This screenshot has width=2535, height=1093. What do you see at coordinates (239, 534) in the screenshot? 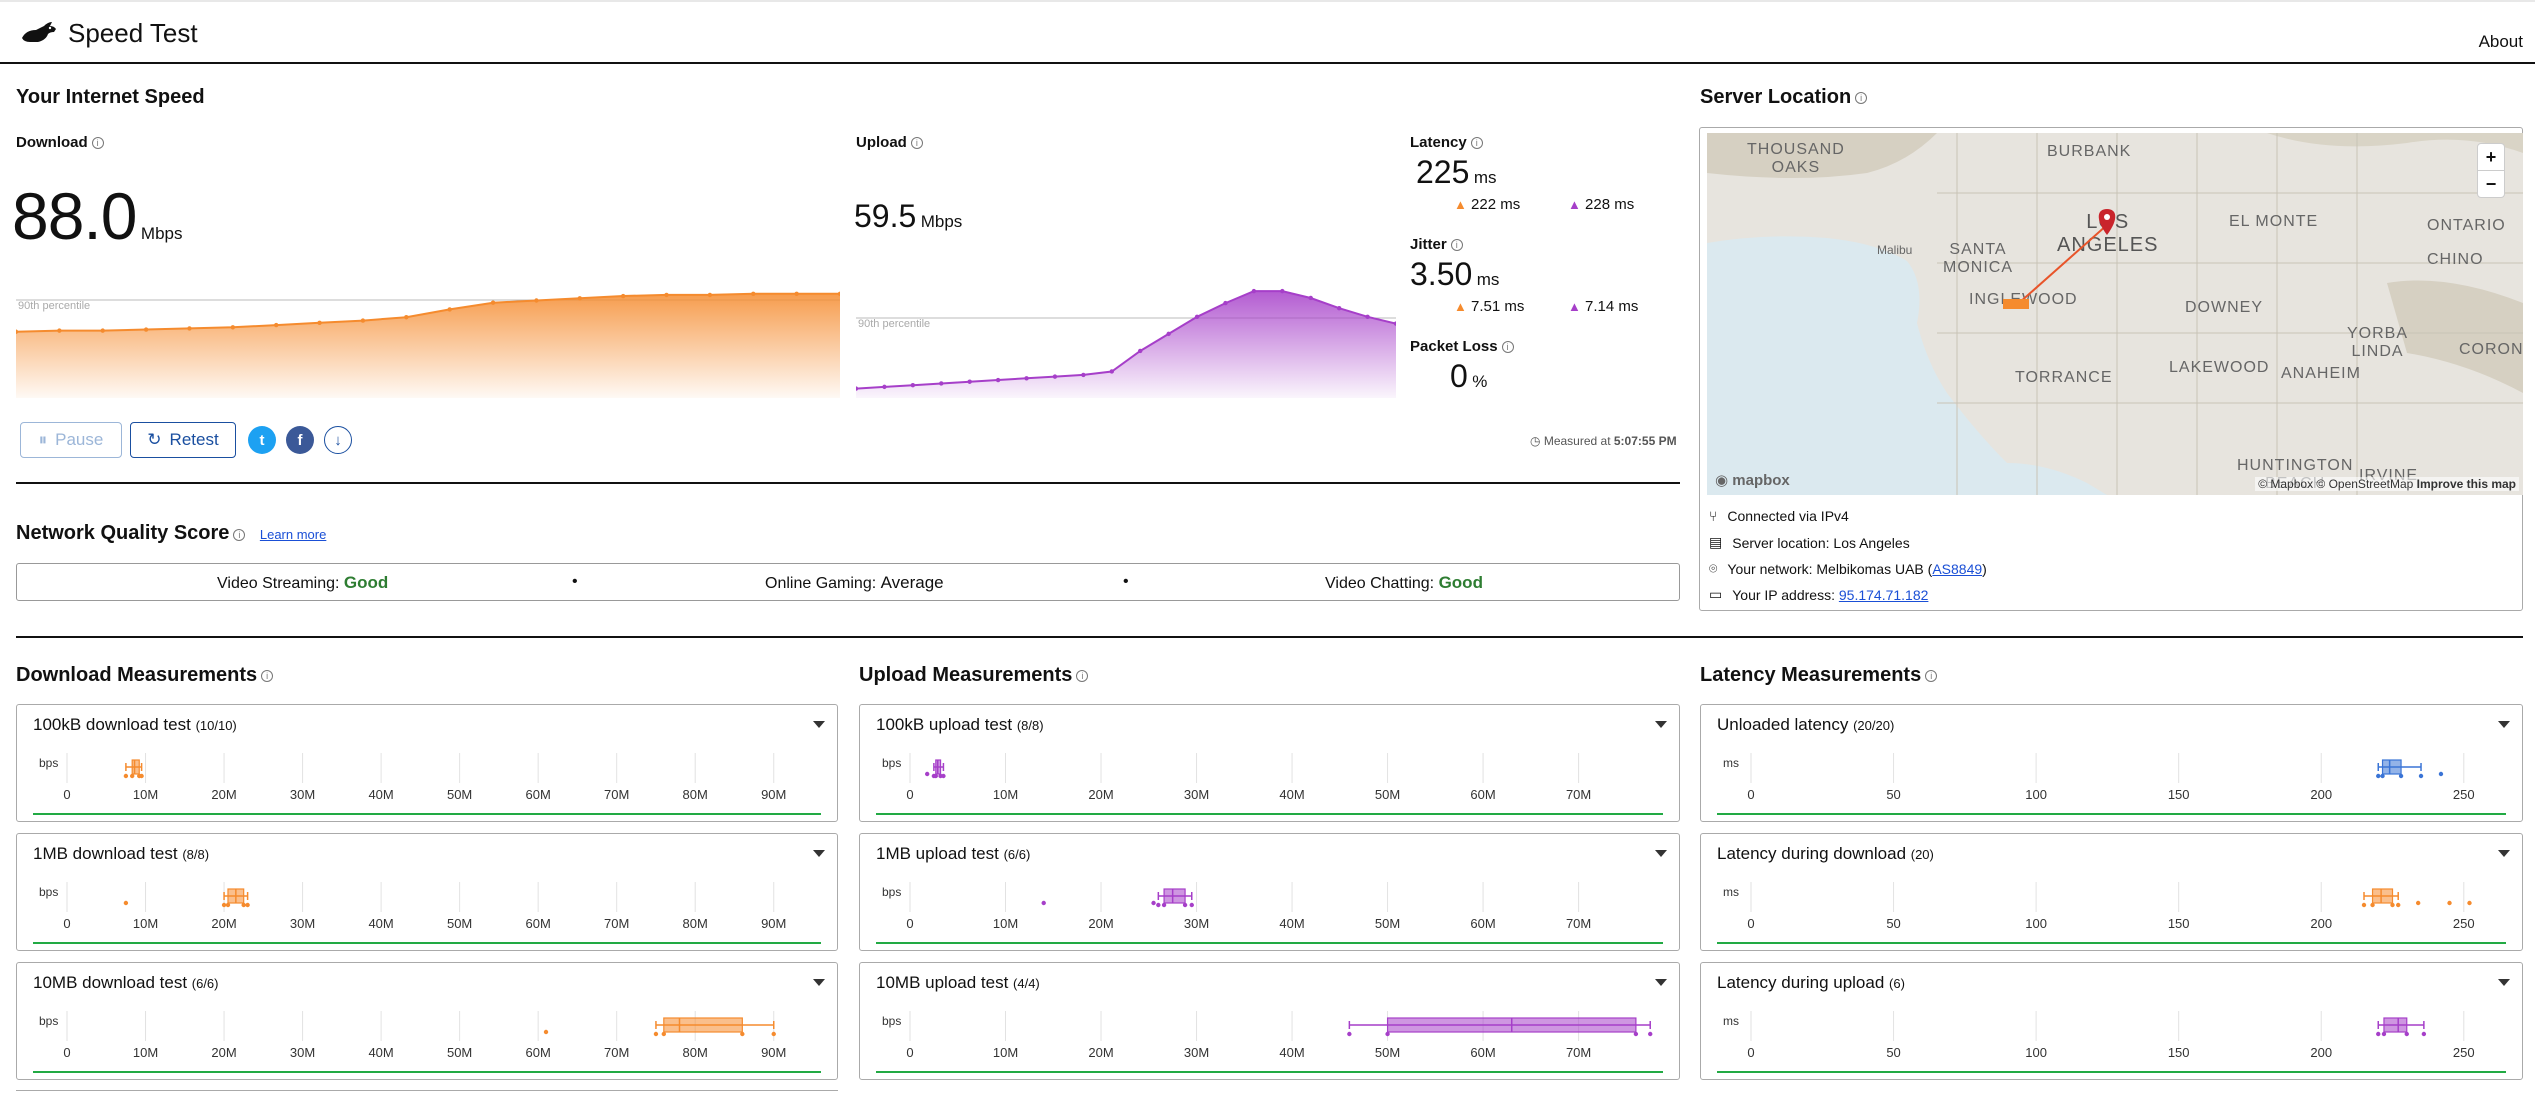
I see `nq-info-icon: i` at bounding box center [239, 534].